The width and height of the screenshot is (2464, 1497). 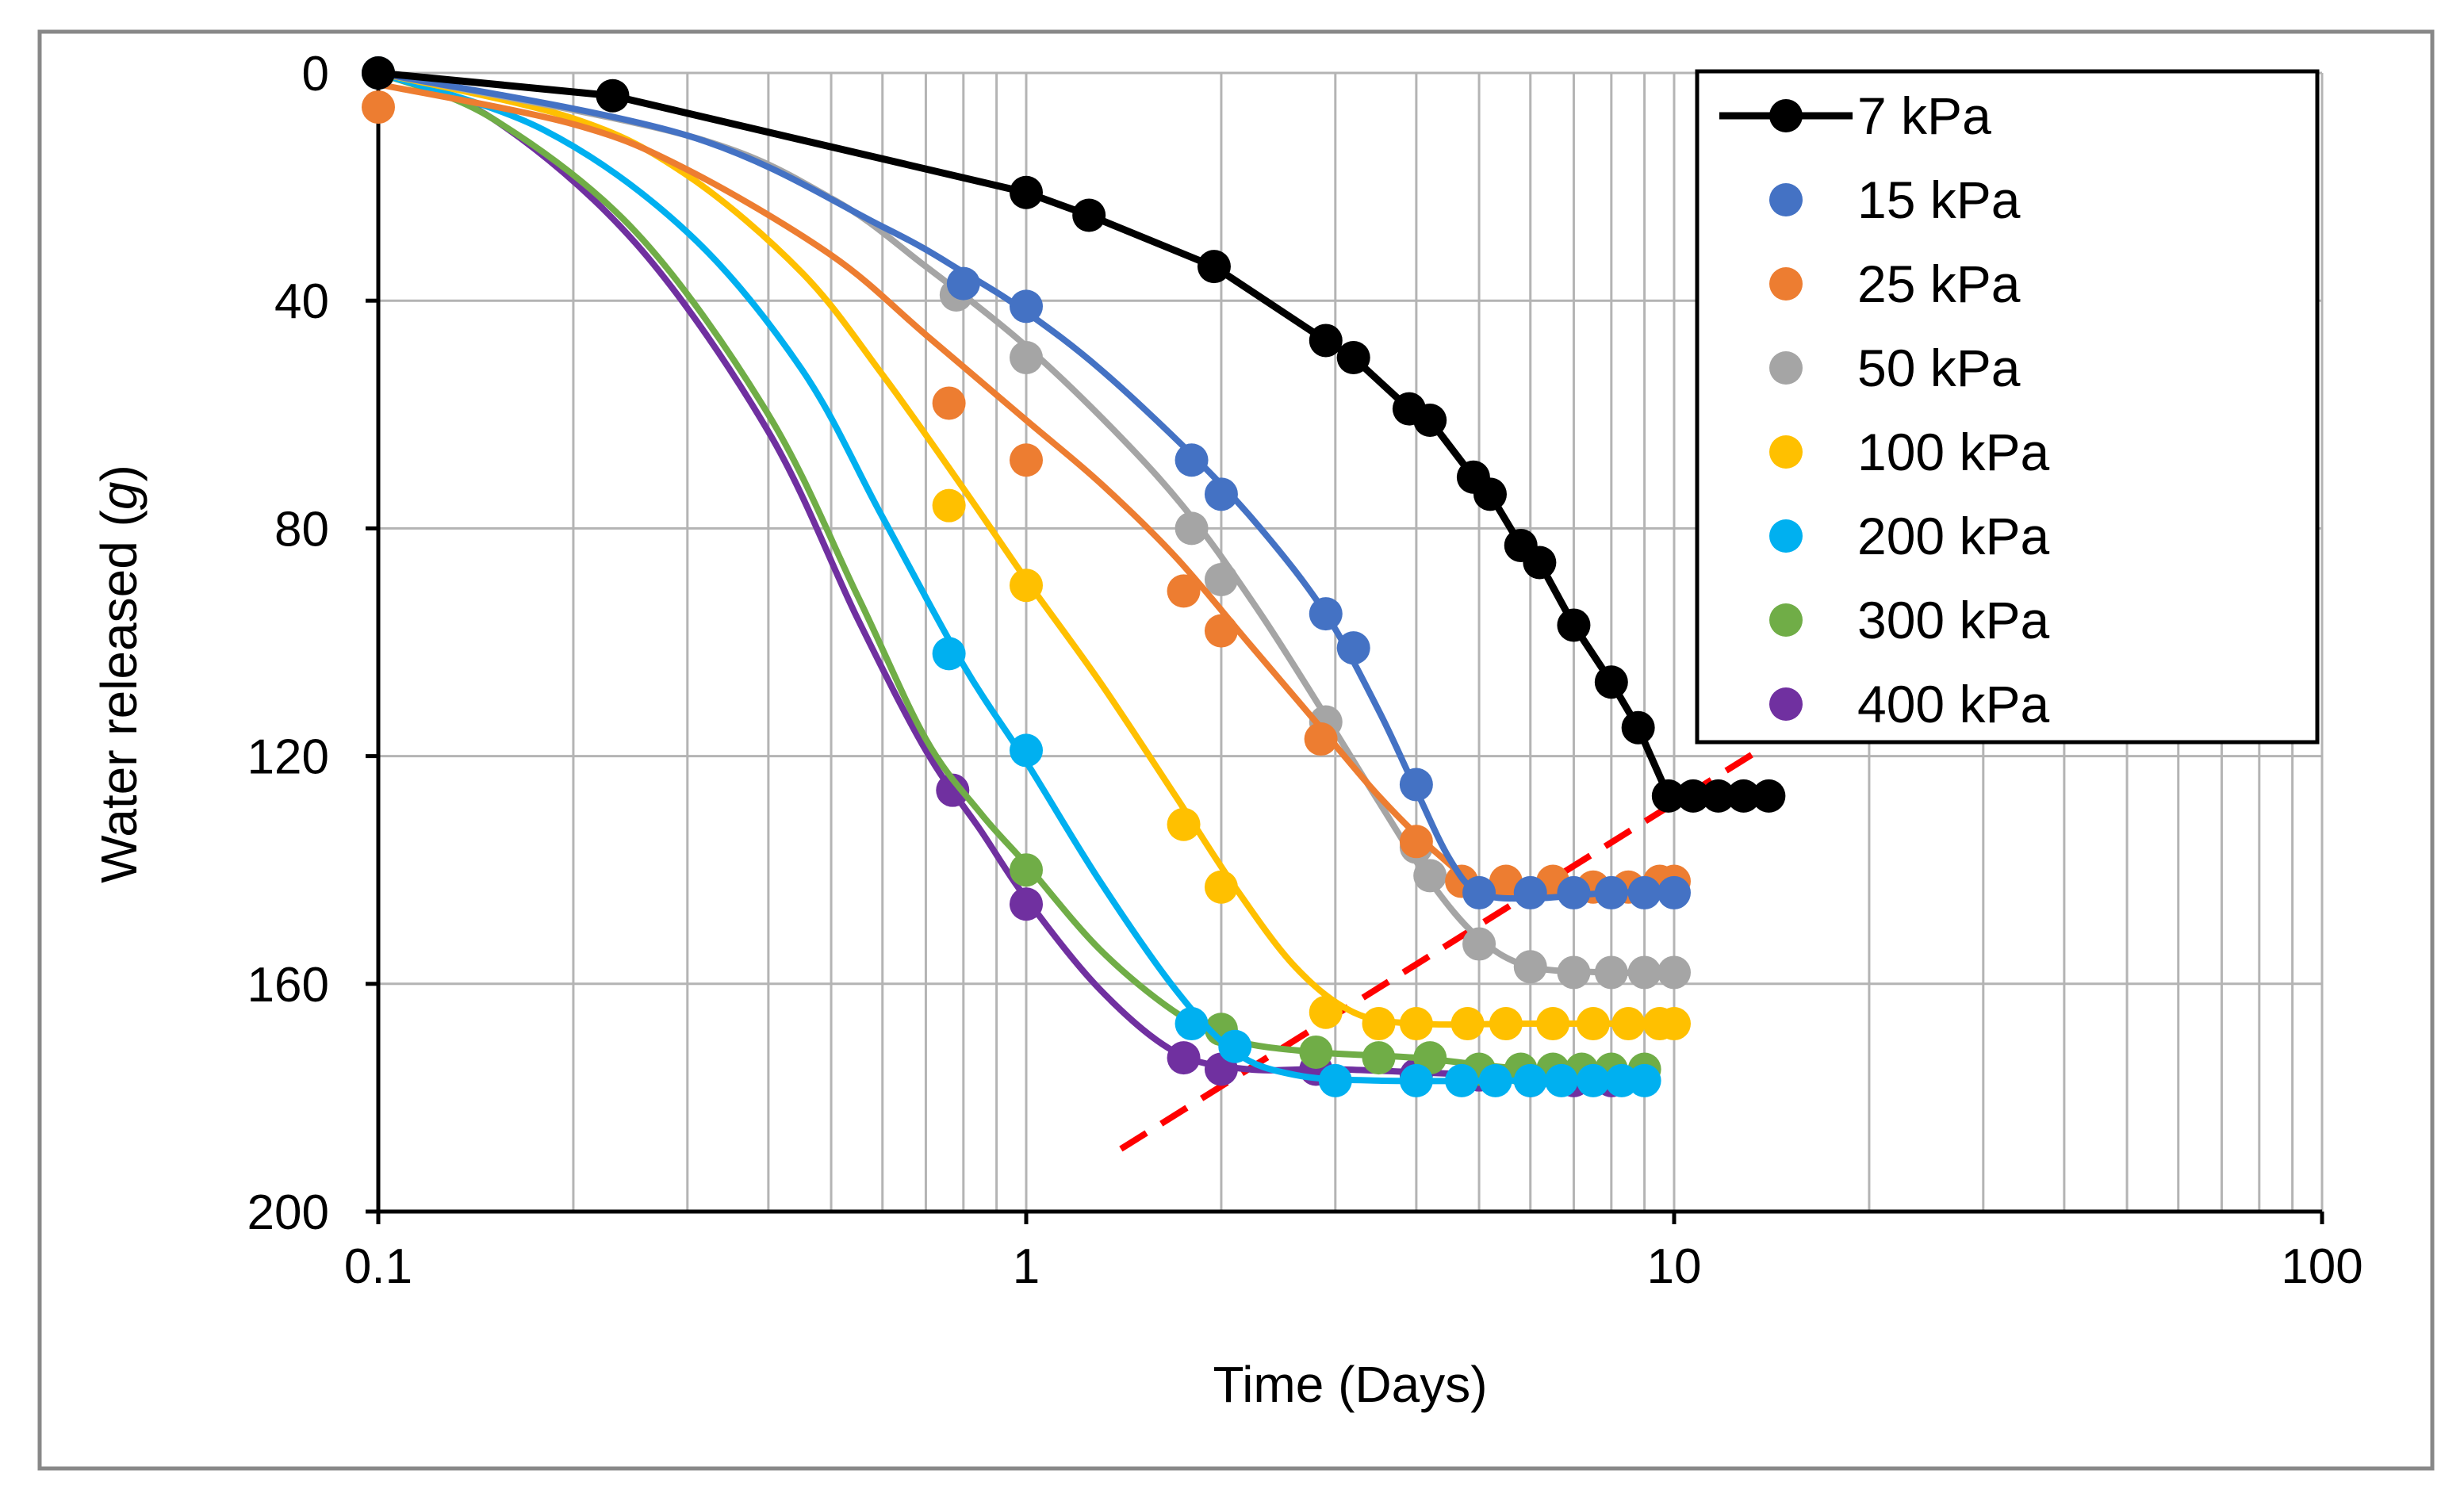 I want to click on legend-box, so click(x=2007, y=407).